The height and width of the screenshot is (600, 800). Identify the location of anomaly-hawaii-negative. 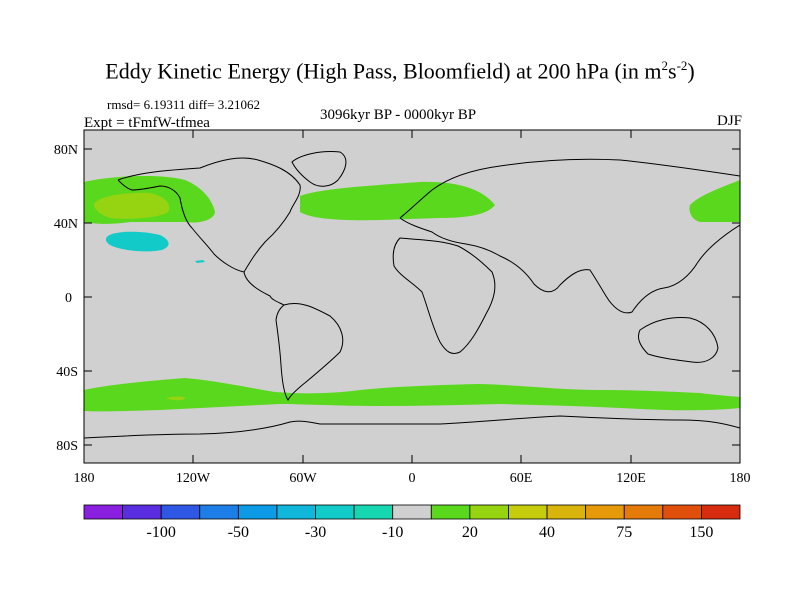
(200, 261).